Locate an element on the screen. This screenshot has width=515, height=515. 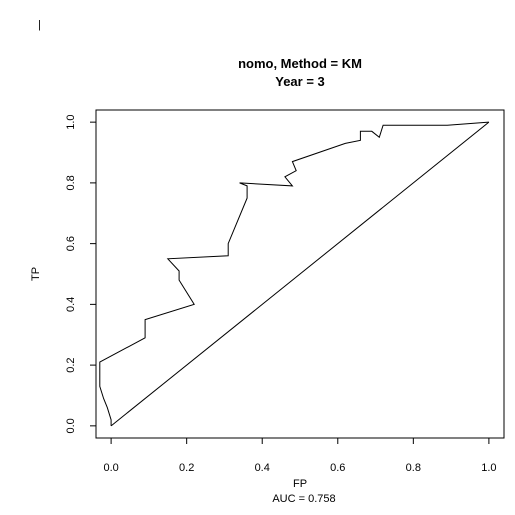
y-tick-label: 0.8 is located at coordinates (71, 182).